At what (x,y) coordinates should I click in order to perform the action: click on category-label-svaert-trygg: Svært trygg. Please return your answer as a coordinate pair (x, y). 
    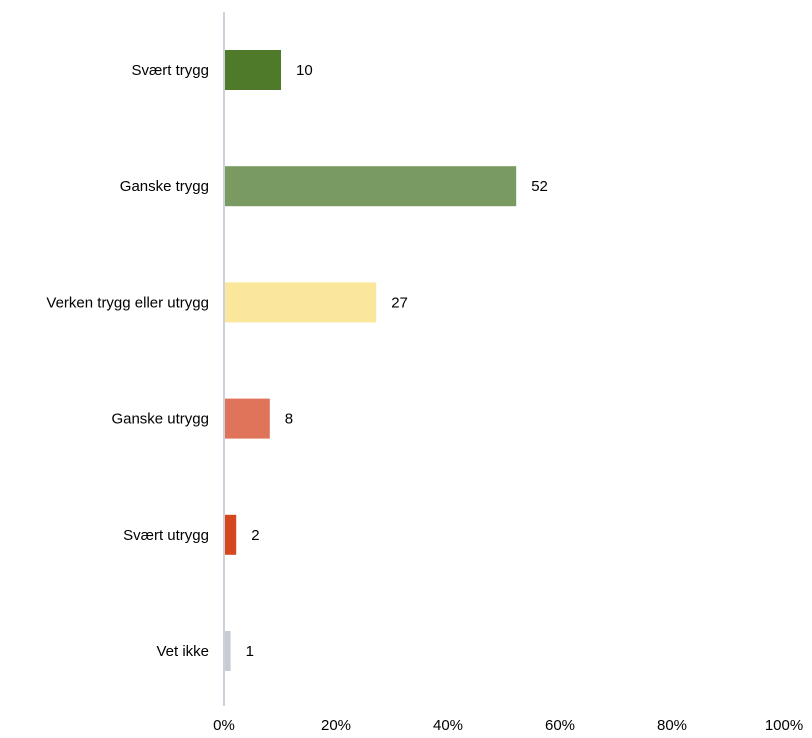
    Looking at the image, I should click on (170, 70).